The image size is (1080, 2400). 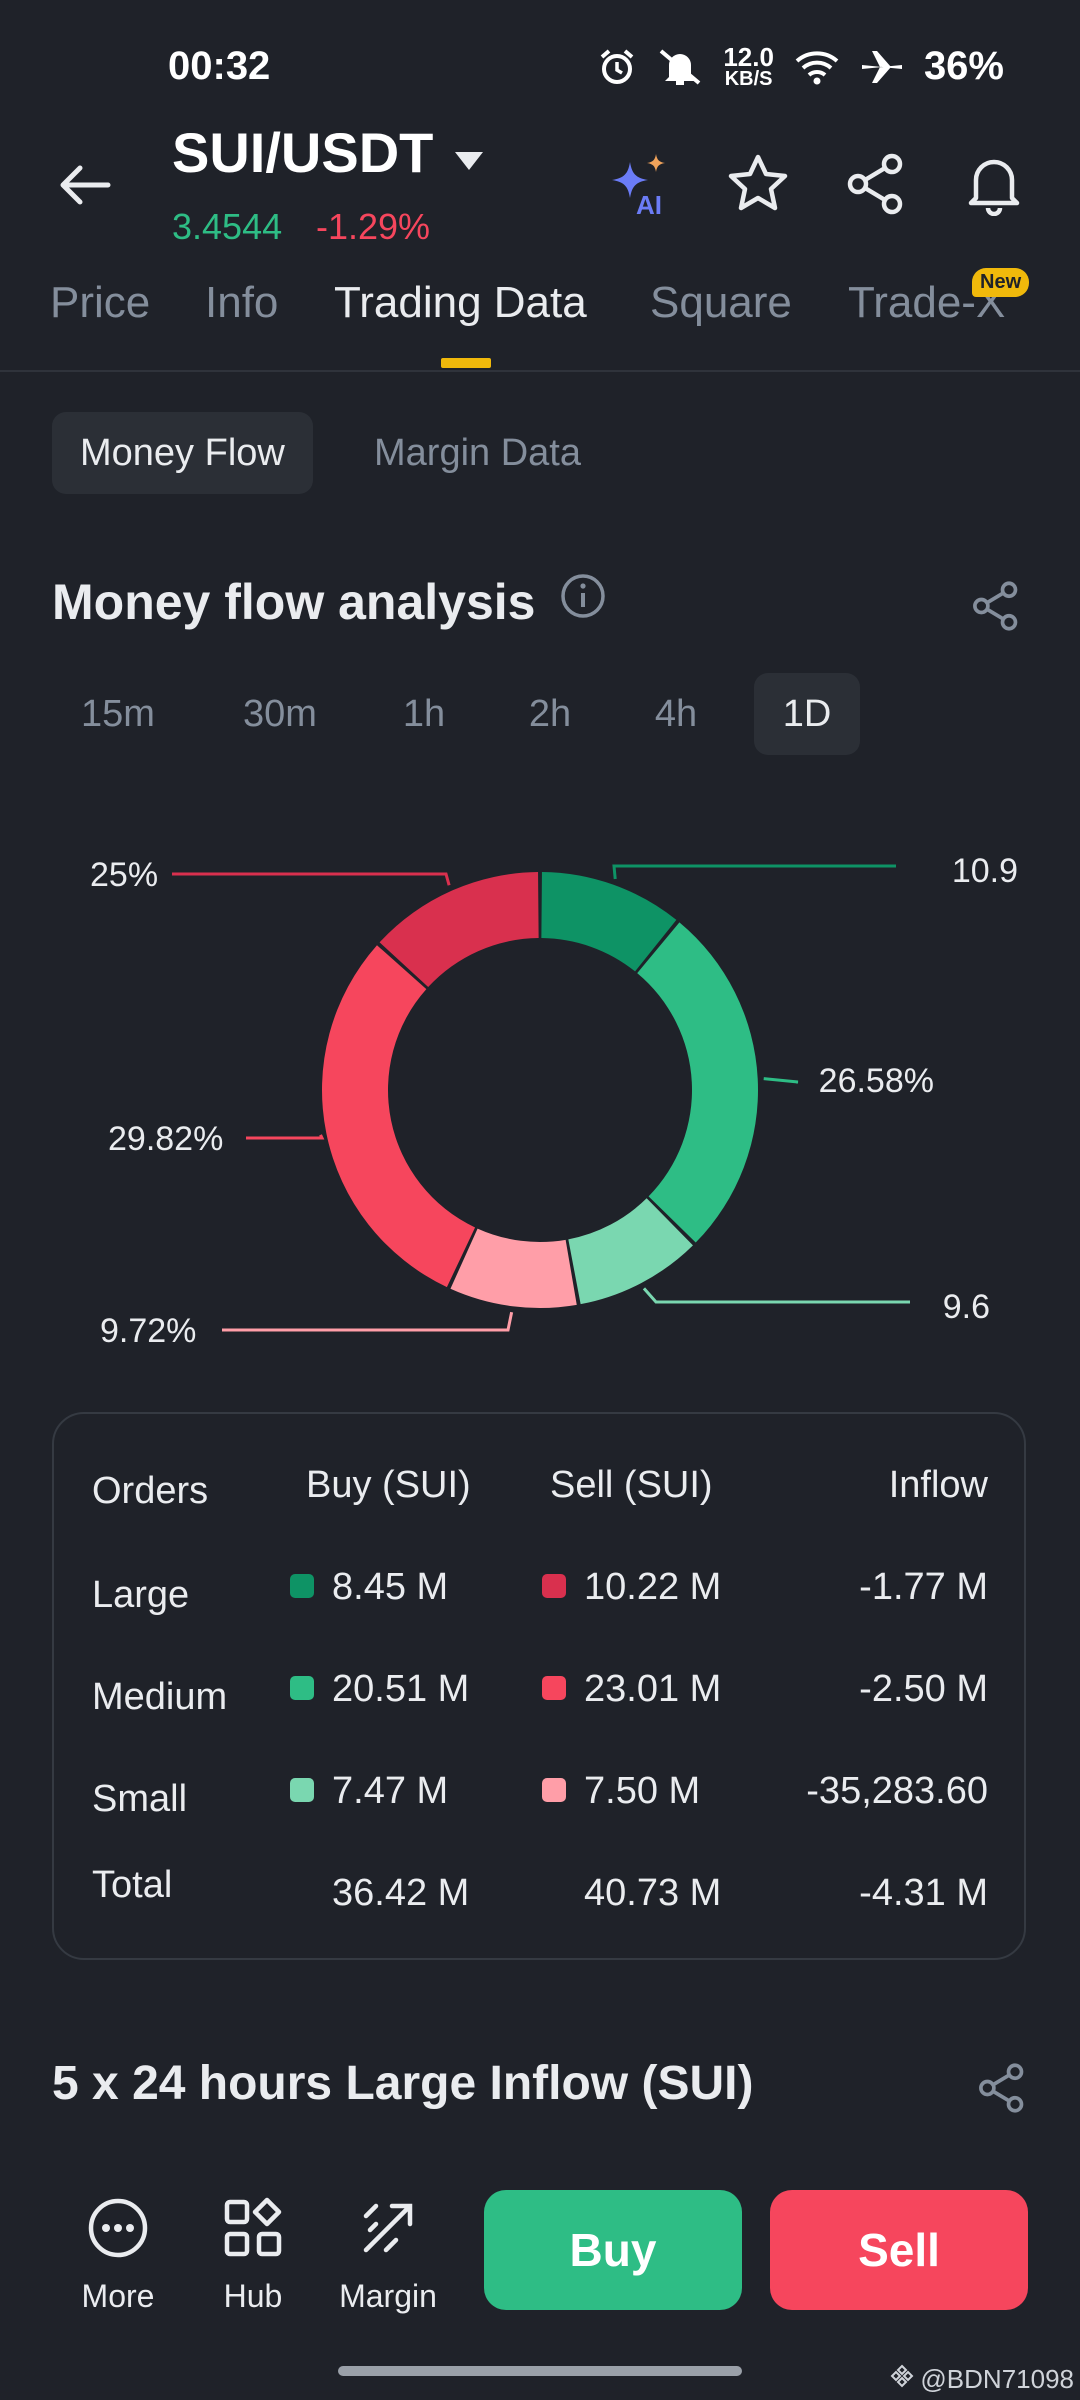 I want to click on period-1h: 1h, so click(x=424, y=713).